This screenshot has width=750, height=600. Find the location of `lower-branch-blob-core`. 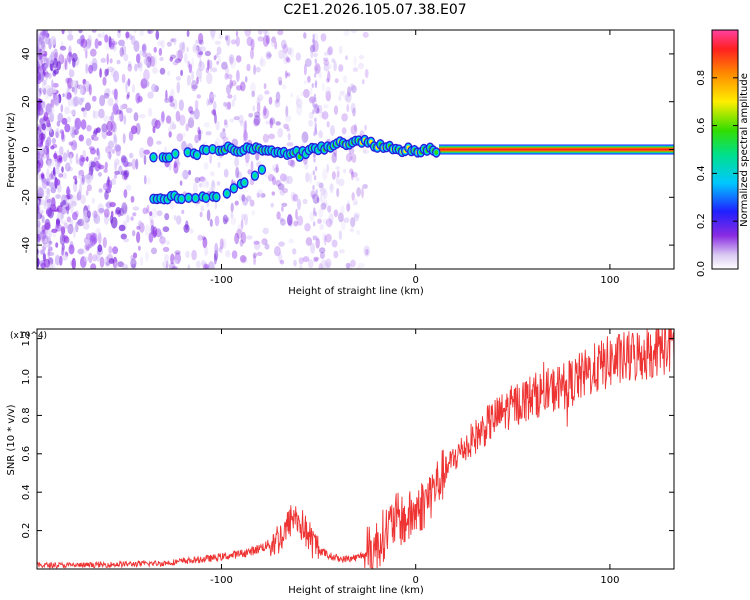

lower-branch-blob-core is located at coordinates (181, 199).